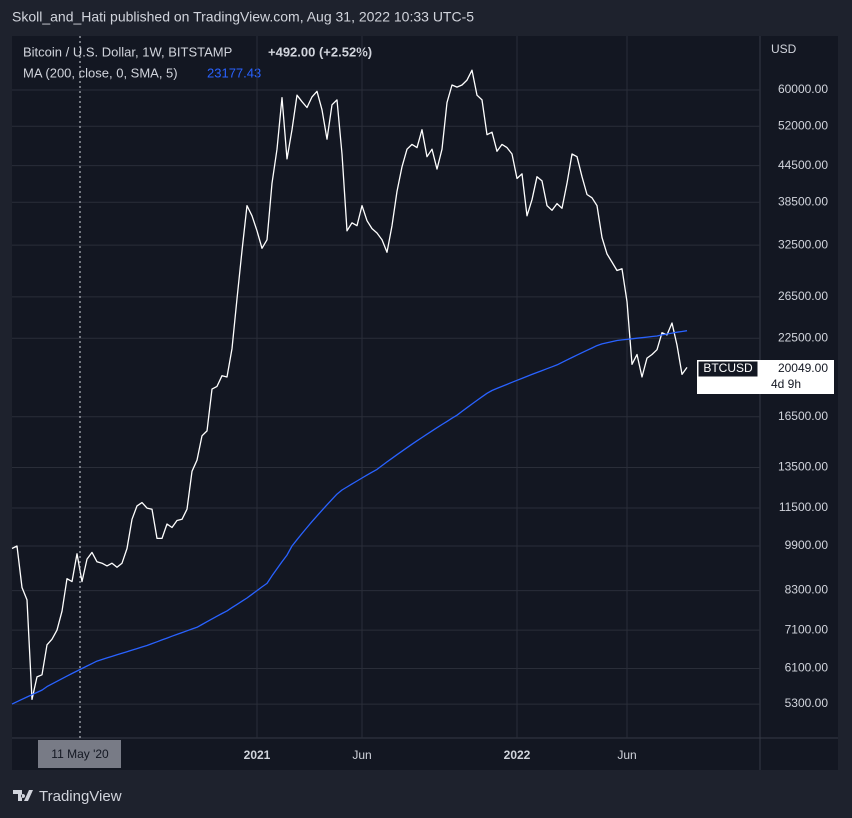  Describe the element at coordinates (517, 755) in the screenshot. I see `x-tick-label: 2022` at that location.